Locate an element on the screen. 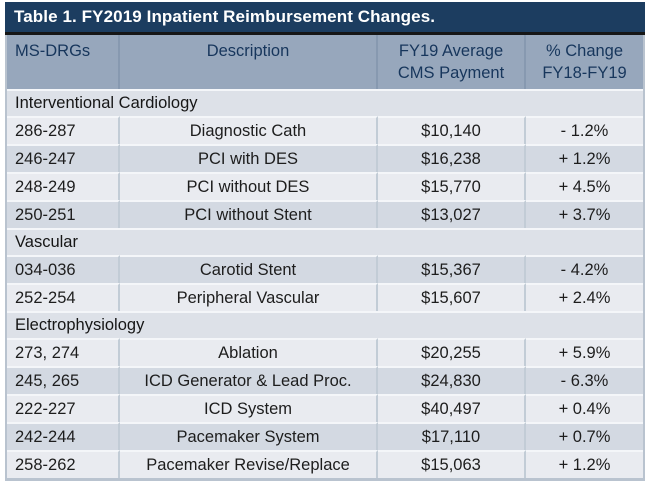 The image size is (650, 487). column-header-description: Description is located at coordinates (249, 62).